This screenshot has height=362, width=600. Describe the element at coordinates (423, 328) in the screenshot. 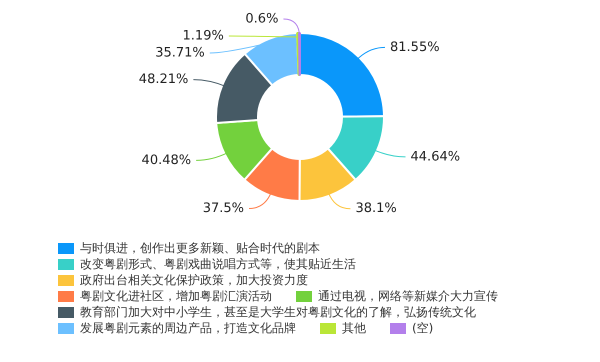

I see `legend-label: (空)` at that location.